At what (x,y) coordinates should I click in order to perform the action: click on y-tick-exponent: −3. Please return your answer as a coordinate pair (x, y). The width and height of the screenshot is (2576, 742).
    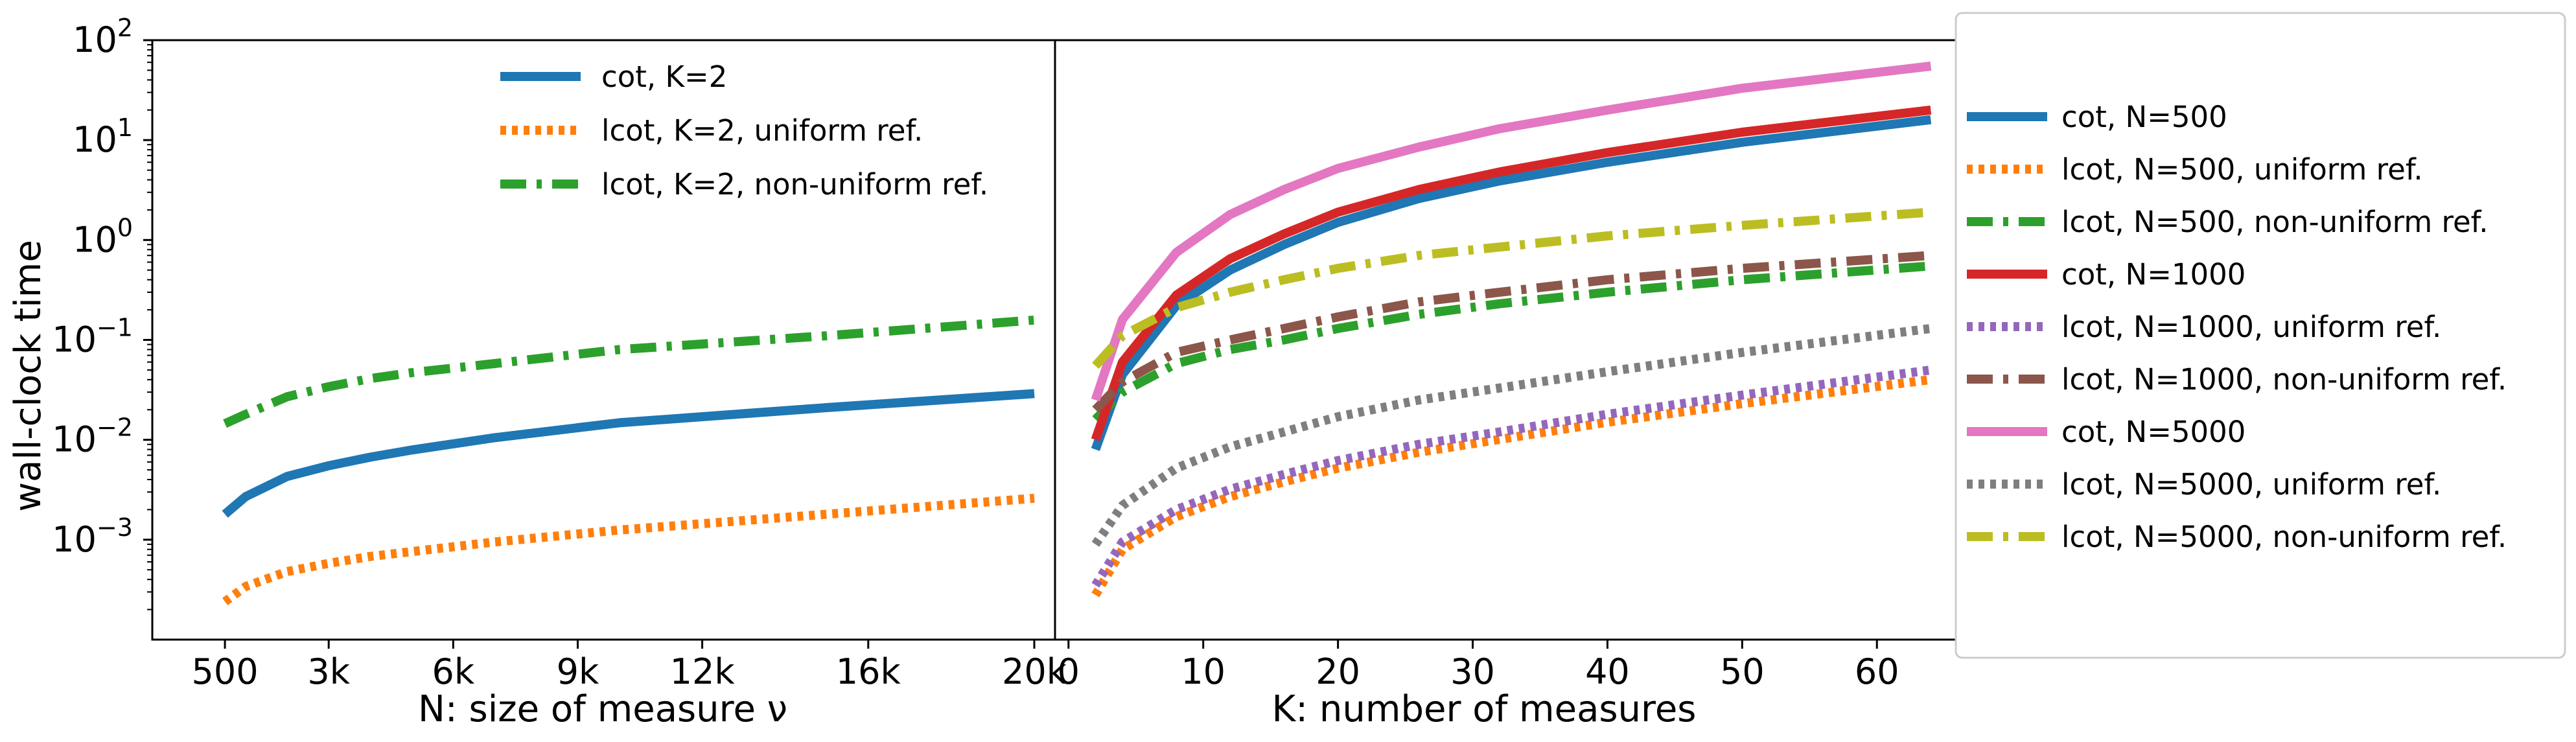
    Looking at the image, I should click on (115, 527).